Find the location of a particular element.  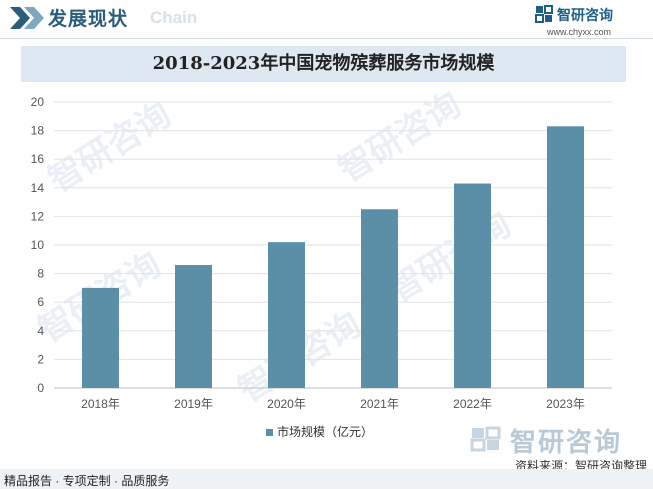

x-tick-label: 2020年 is located at coordinates (286, 404).